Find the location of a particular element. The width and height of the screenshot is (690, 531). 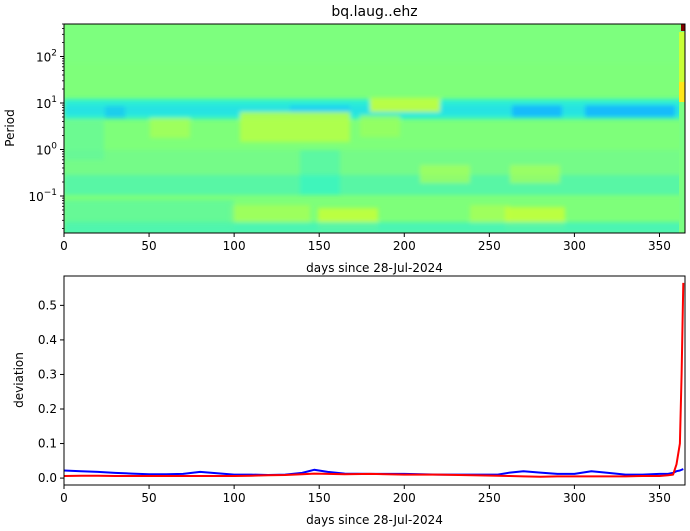

y-tick-label: 10² is located at coordinates (46, 57).